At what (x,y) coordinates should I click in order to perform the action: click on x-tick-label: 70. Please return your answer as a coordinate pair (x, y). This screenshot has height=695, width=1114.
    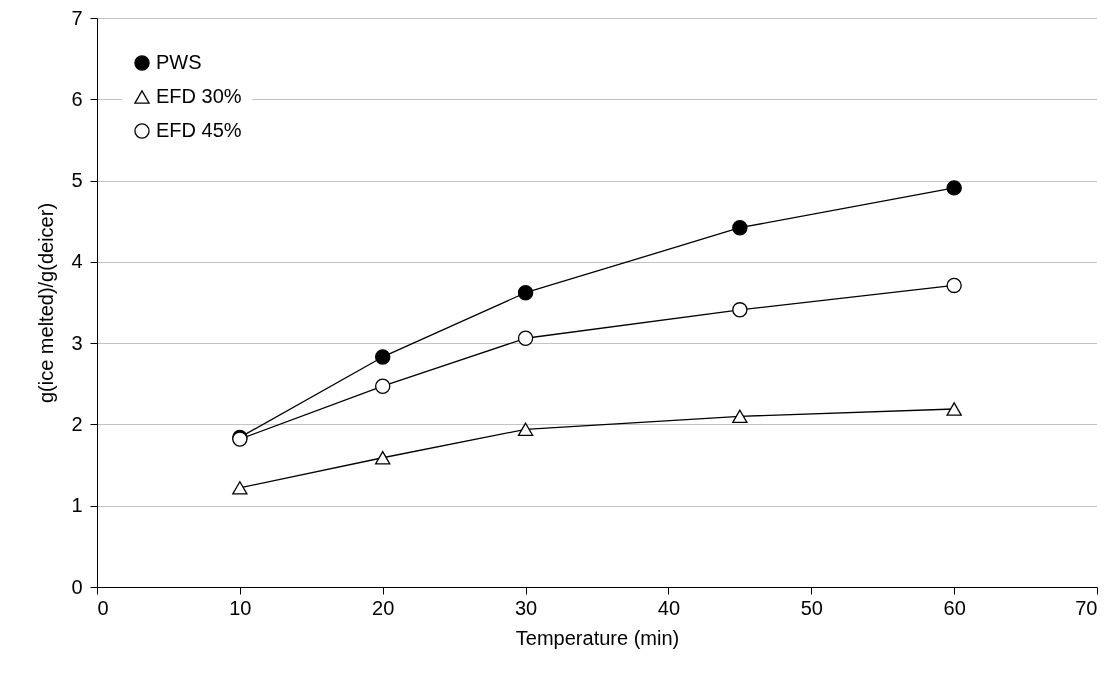
    Looking at the image, I should click on (1086, 607).